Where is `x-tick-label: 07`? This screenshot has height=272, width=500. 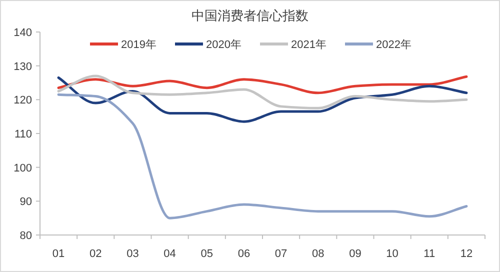 x-tick-label: 07 is located at coordinates (281, 254).